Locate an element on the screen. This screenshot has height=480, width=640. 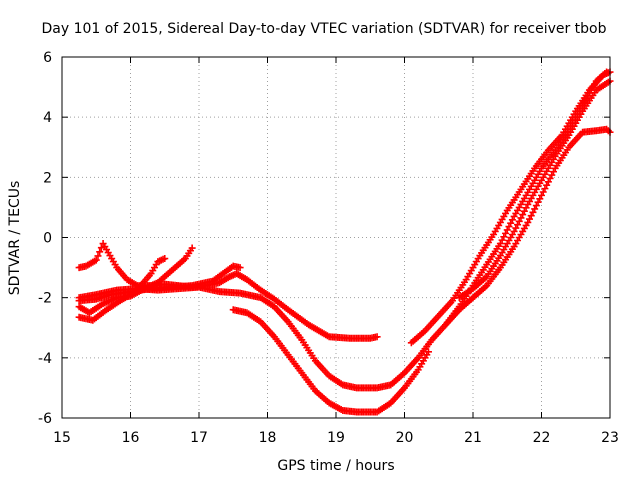
x-tick-label: 17 is located at coordinates (199, 438).